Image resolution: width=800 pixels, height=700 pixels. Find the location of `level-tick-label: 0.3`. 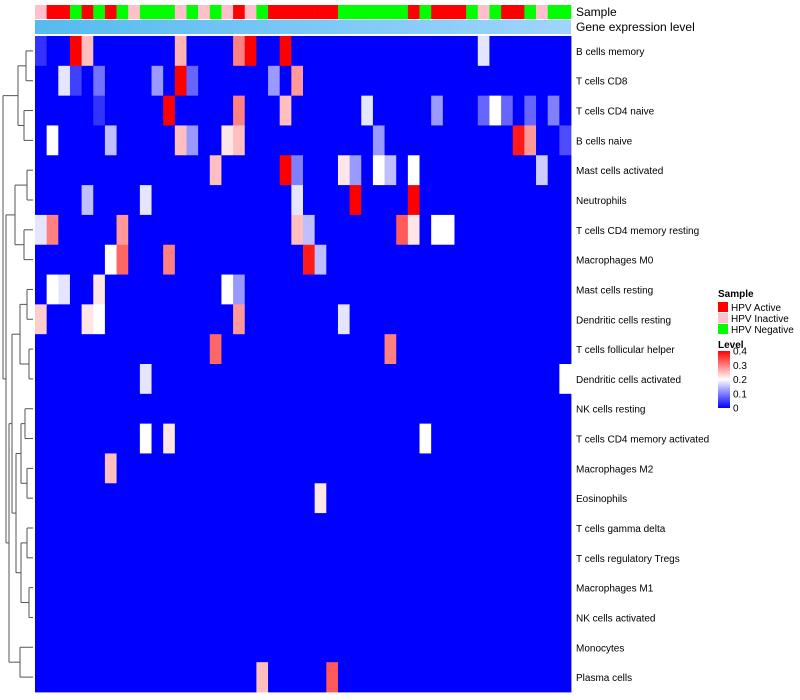

level-tick-label: 0.3 is located at coordinates (740, 366).